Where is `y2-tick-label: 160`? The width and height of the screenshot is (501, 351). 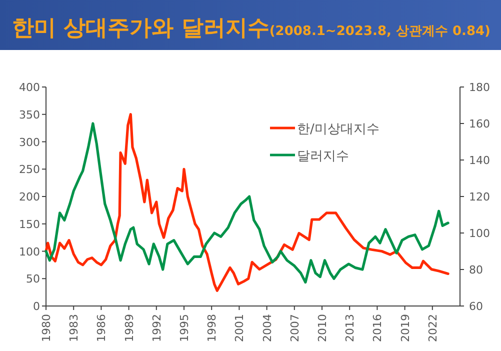
y2-tick-label: 160 is located at coordinates (479, 124).